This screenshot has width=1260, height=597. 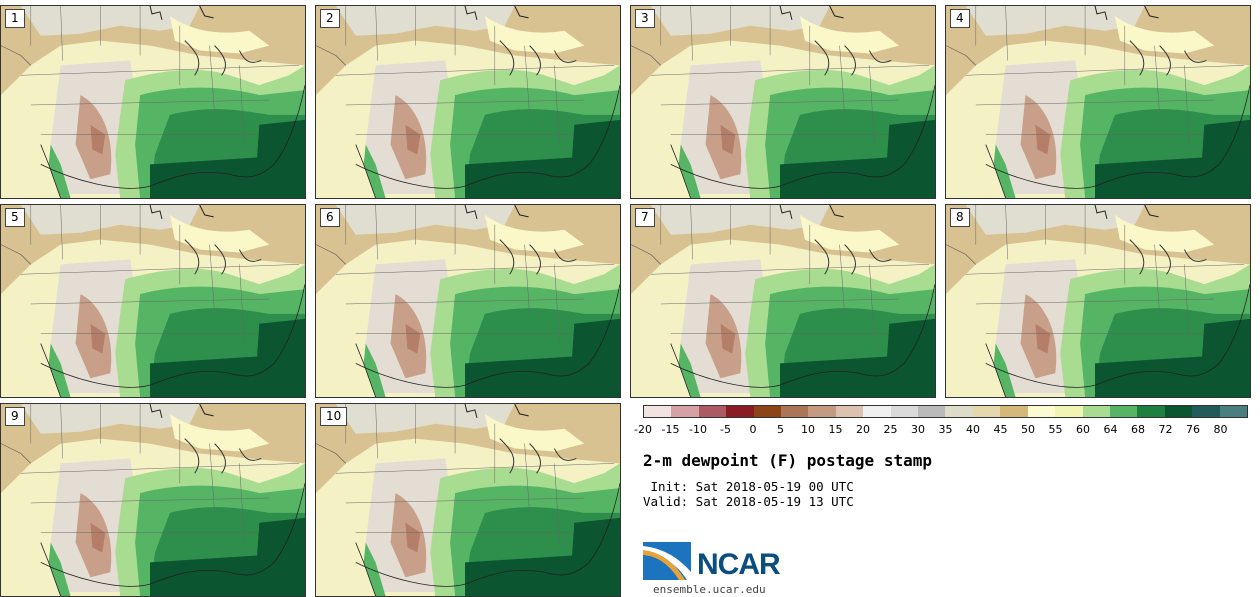 I want to click on member-number-label: 3, so click(x=645, y=18).